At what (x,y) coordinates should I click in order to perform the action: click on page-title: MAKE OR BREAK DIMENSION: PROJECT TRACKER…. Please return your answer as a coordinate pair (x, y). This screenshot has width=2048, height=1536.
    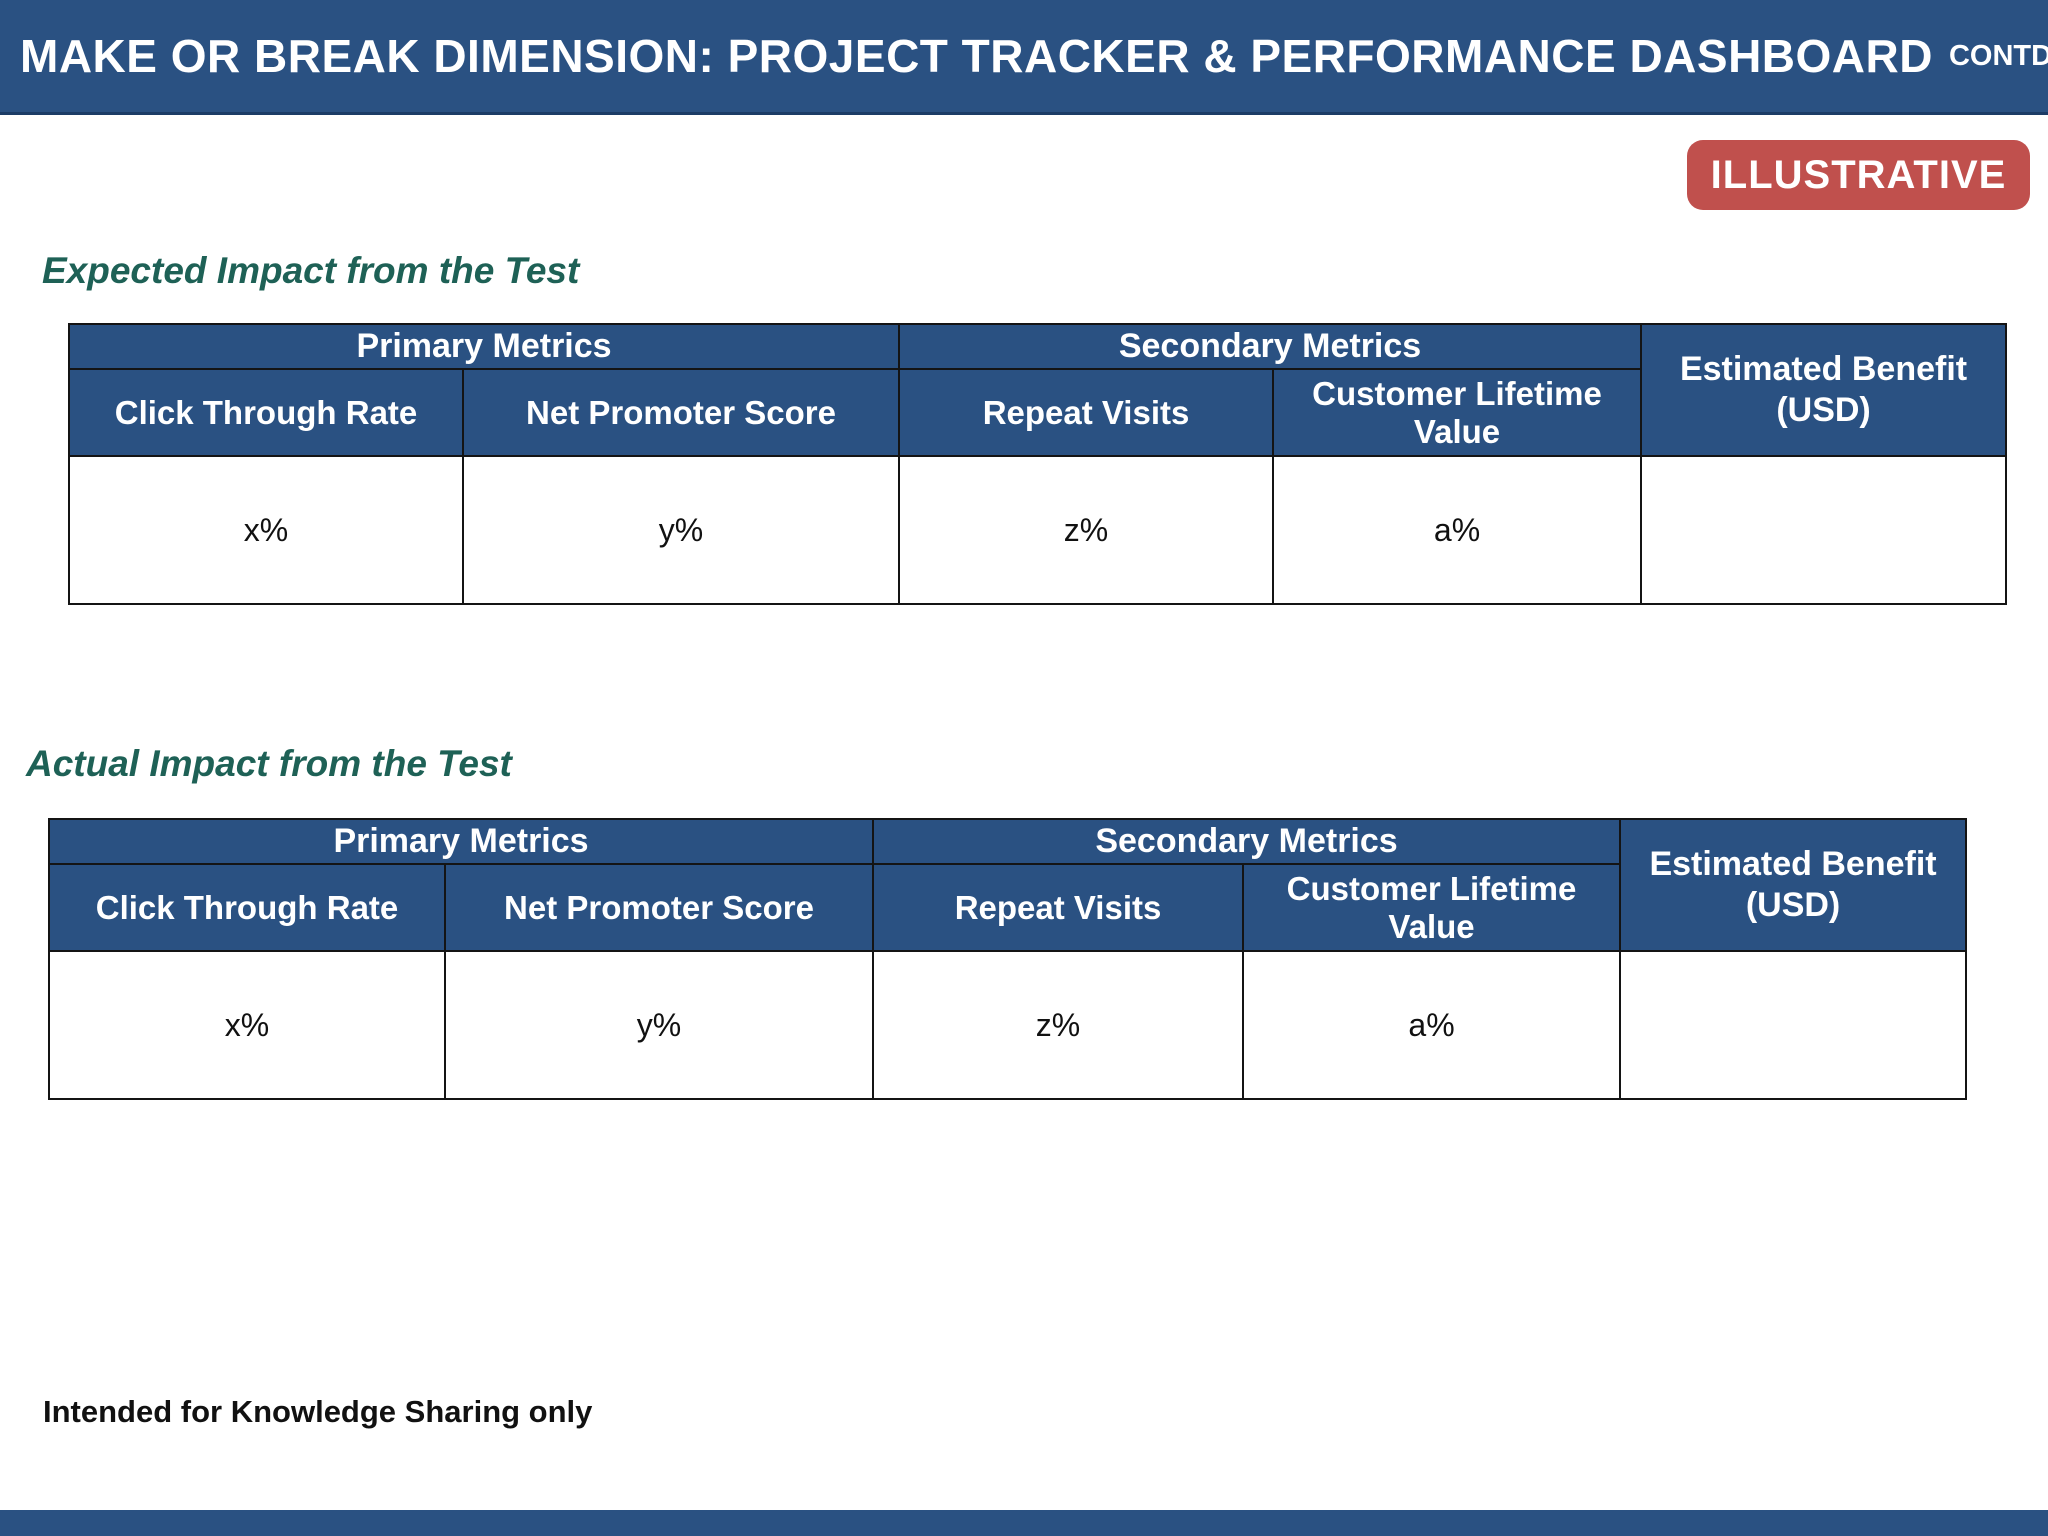
    Looking at the image, I should click on (976, 56).